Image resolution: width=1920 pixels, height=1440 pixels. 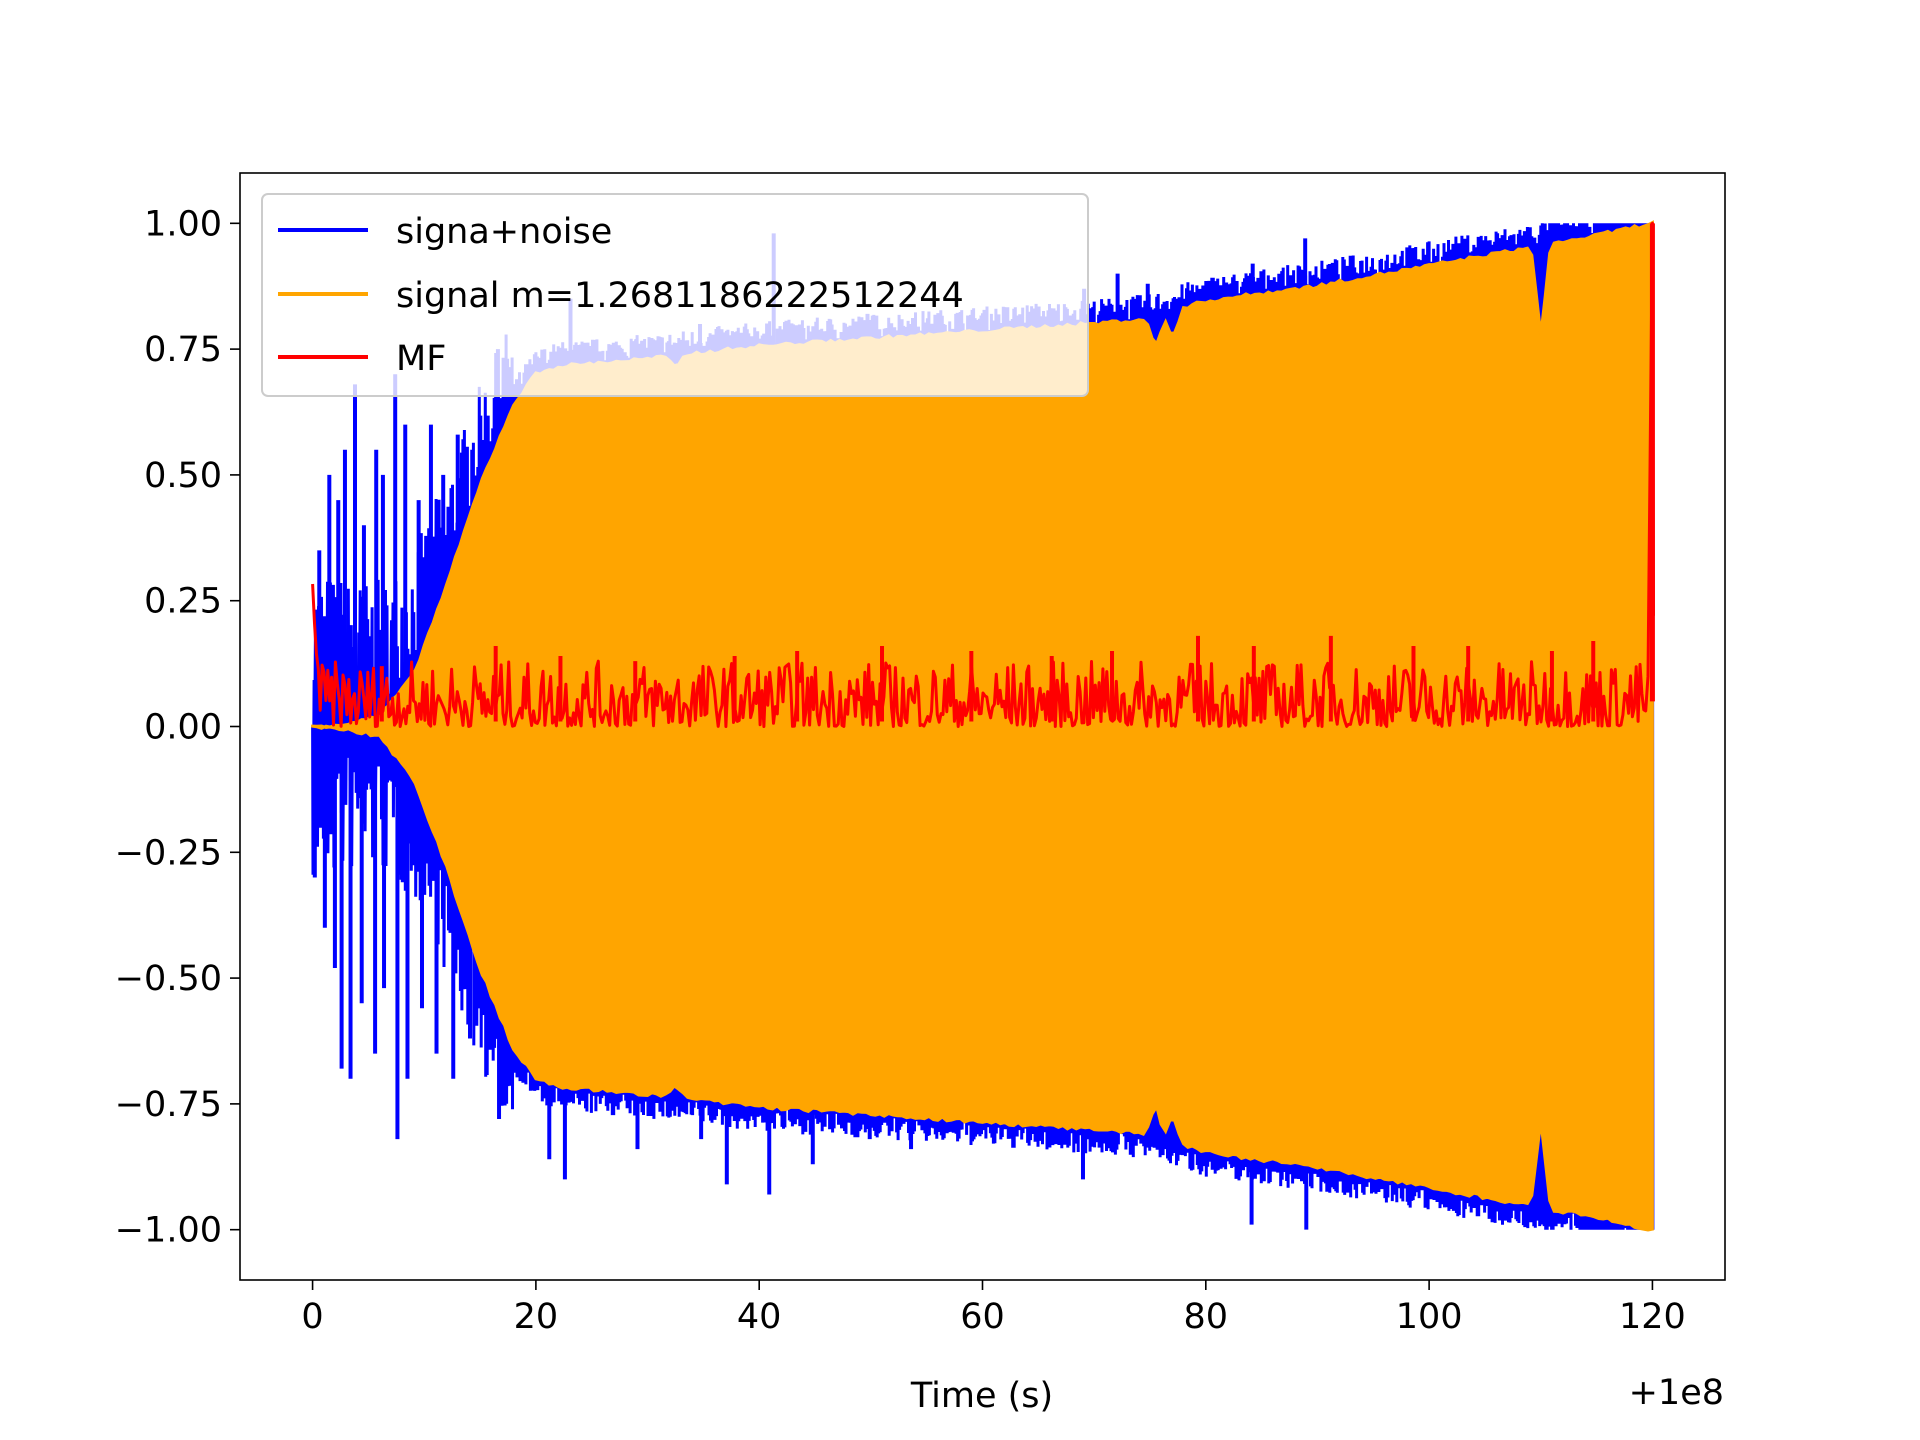 What do you see at coordinates (1676, 1393) in the screenshot?
I see `x-axis-offset-label: +1e8` at bounding box center [1676, 1393].